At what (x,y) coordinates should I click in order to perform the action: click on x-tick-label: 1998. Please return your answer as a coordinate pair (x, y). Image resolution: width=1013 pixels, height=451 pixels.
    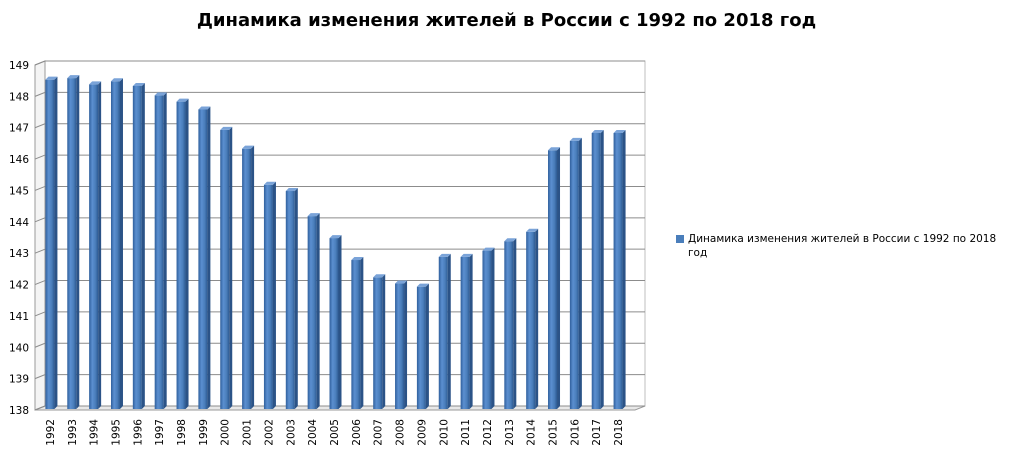
    Looking at the image, I should click on (182, 432).